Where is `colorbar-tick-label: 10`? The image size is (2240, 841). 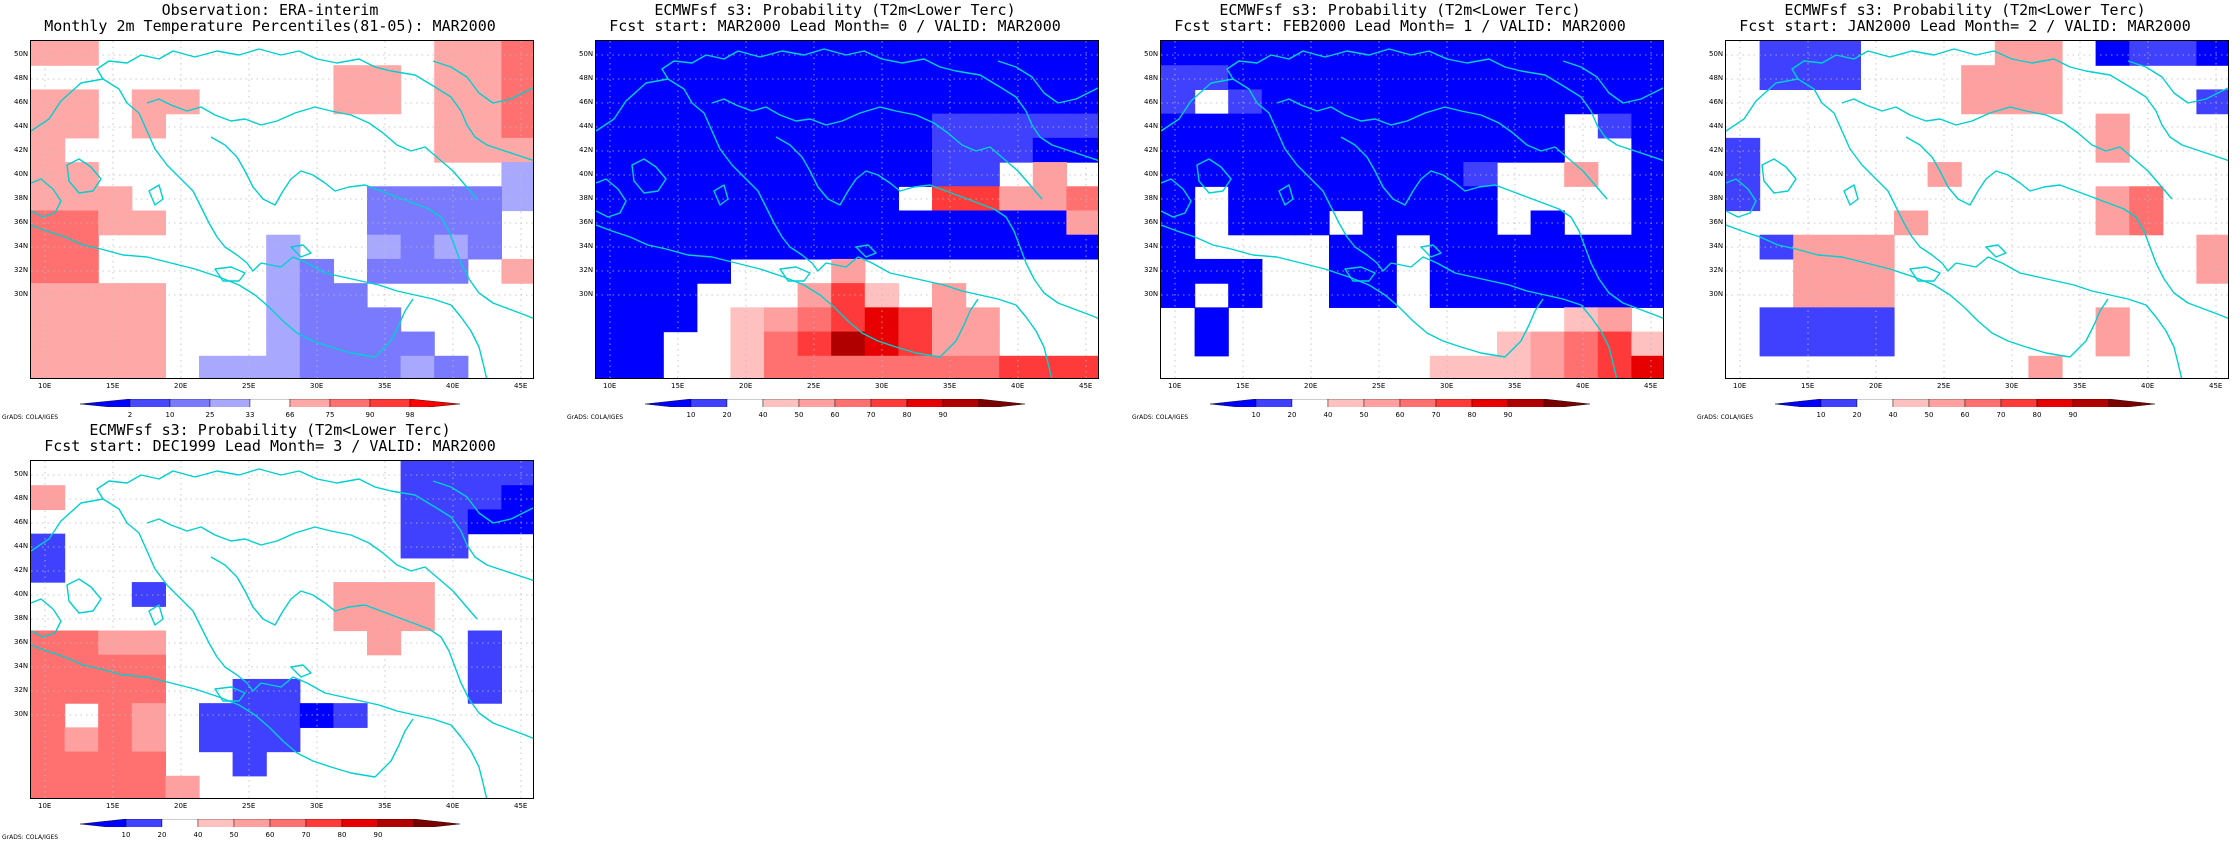 colorbar-tick-label: 10 is located at coordinates (691, 415).